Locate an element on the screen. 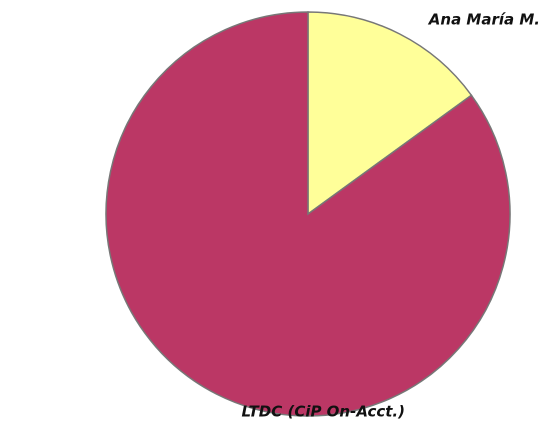 Image resolution: width=542 pixels, height=427 pixels. slice-label: Ana María M. is located at coordinates (484, 20).